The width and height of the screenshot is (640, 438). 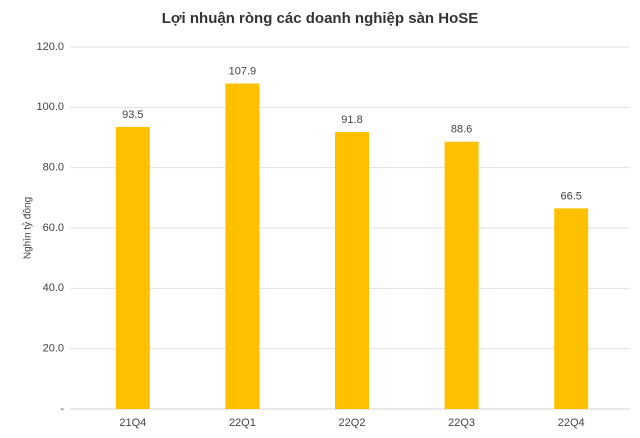 What do you see at coordinates (242, 423) in the screenshot?
I see `x-tick-label: 22Q1` at bounding box center [242, 423].